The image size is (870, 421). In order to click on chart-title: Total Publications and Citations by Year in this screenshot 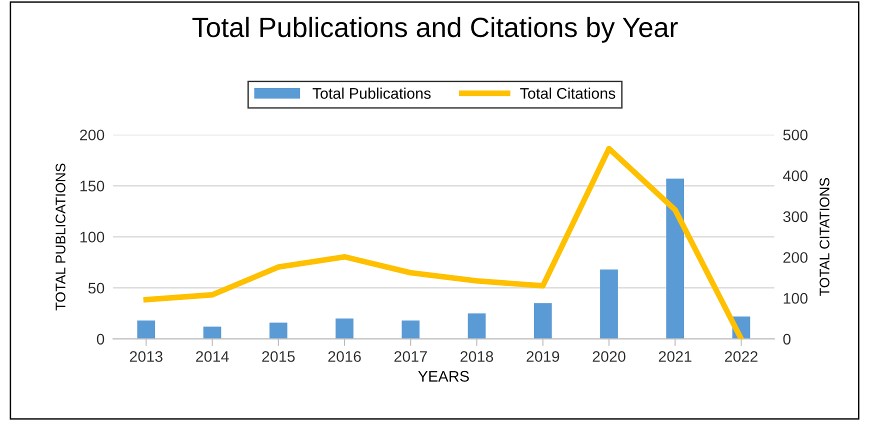, I will do `click(435, 29)`.